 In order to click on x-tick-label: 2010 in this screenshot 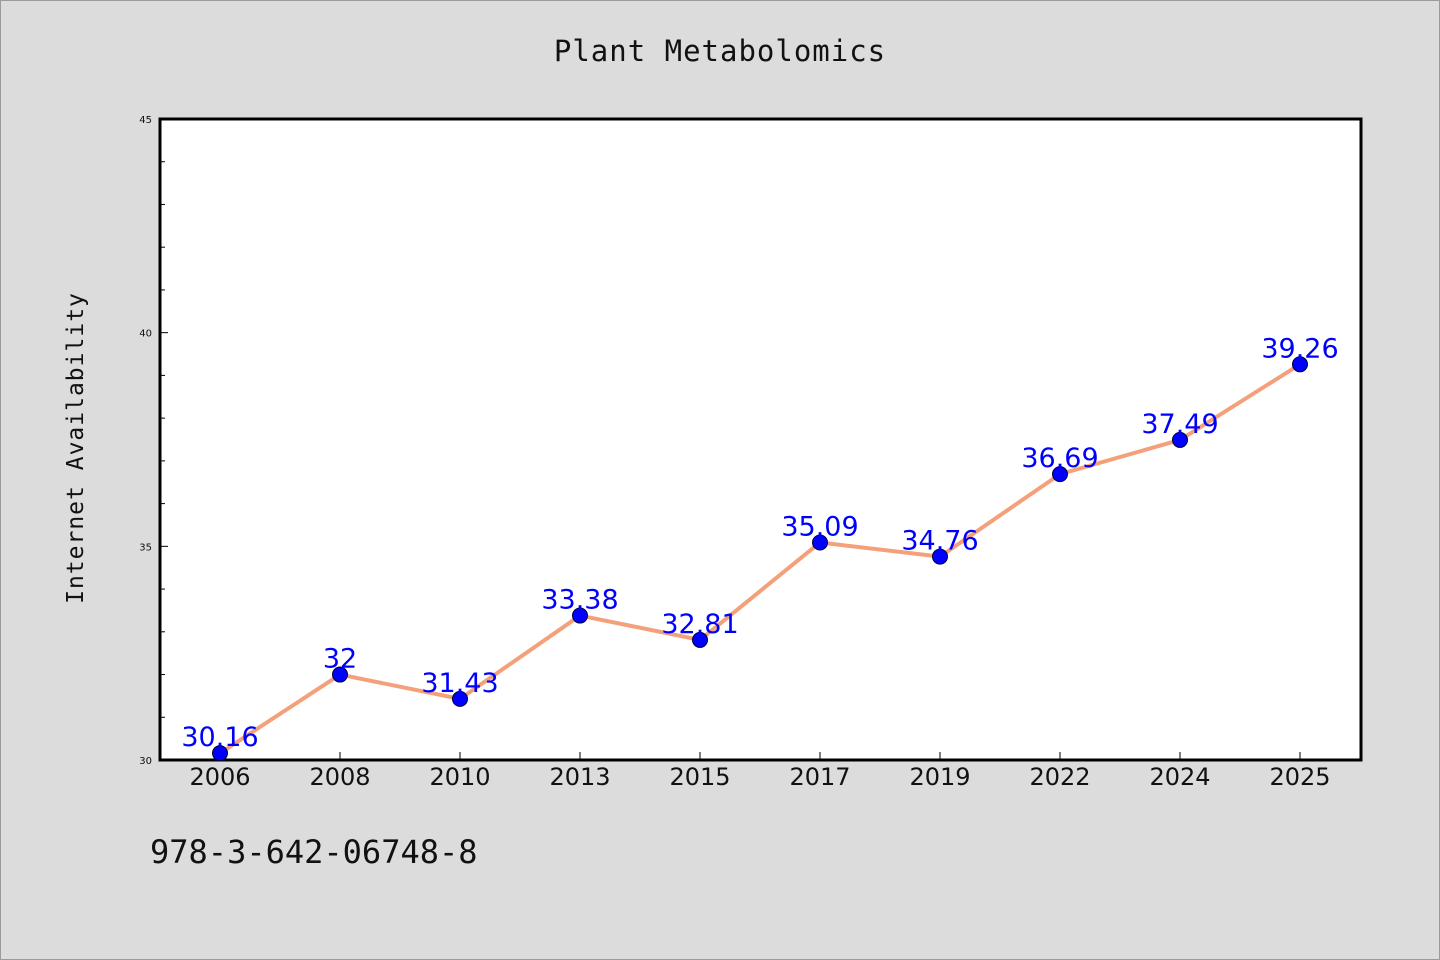, I will do `click(459, 777)`.